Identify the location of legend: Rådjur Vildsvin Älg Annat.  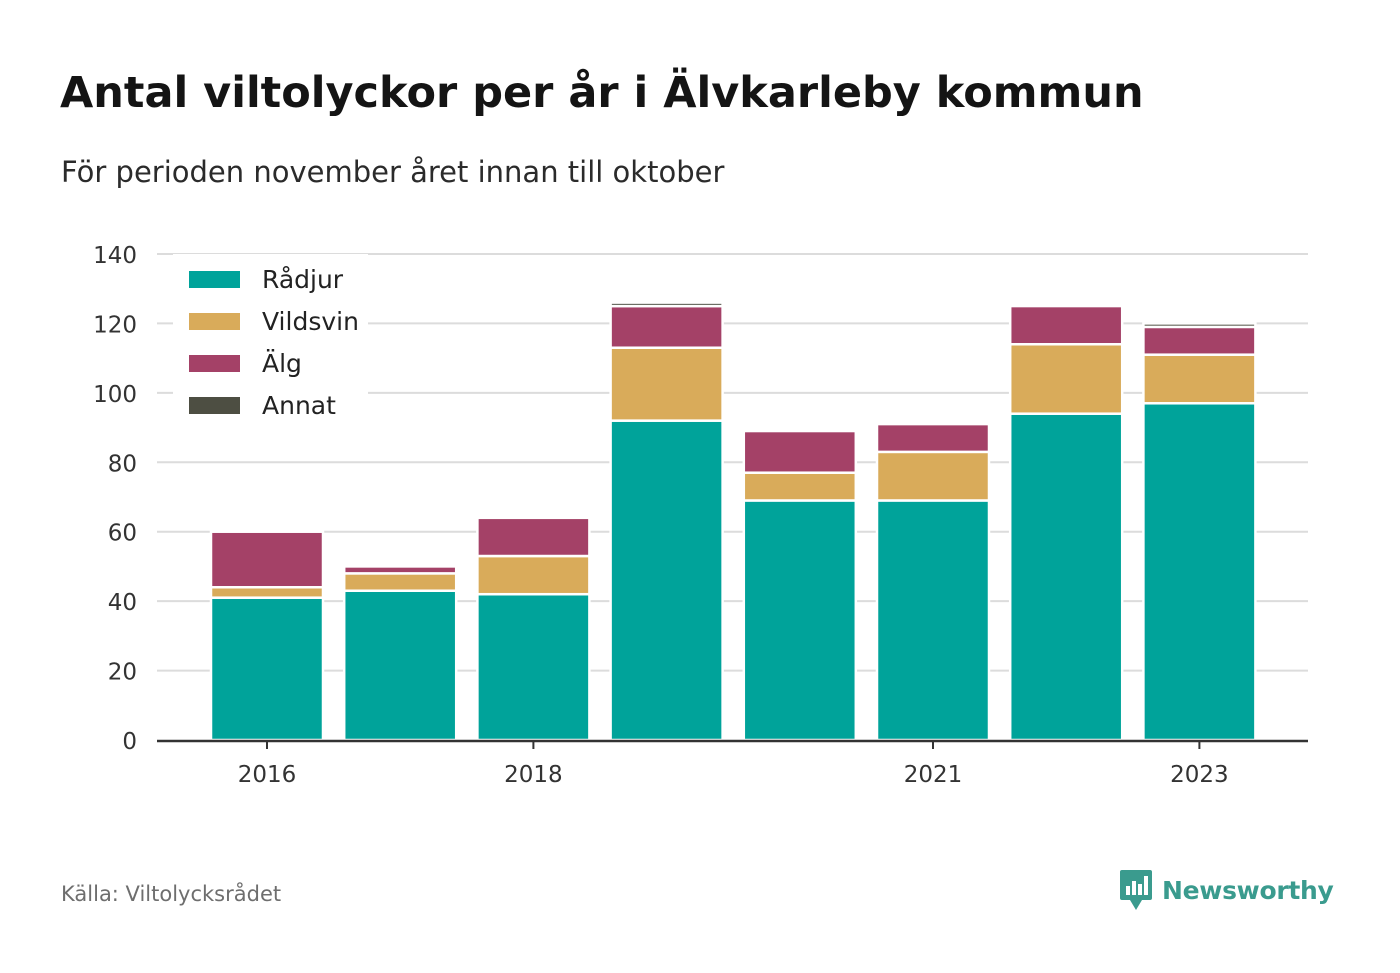
(270, 344).